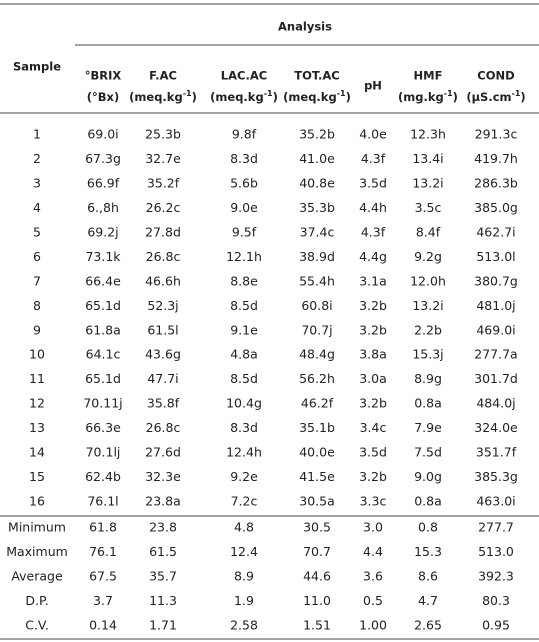  What do you see at coordinates (162, 329) in the screenshot?
I see `cell: 61.5l` at bounding box center [162, 329].